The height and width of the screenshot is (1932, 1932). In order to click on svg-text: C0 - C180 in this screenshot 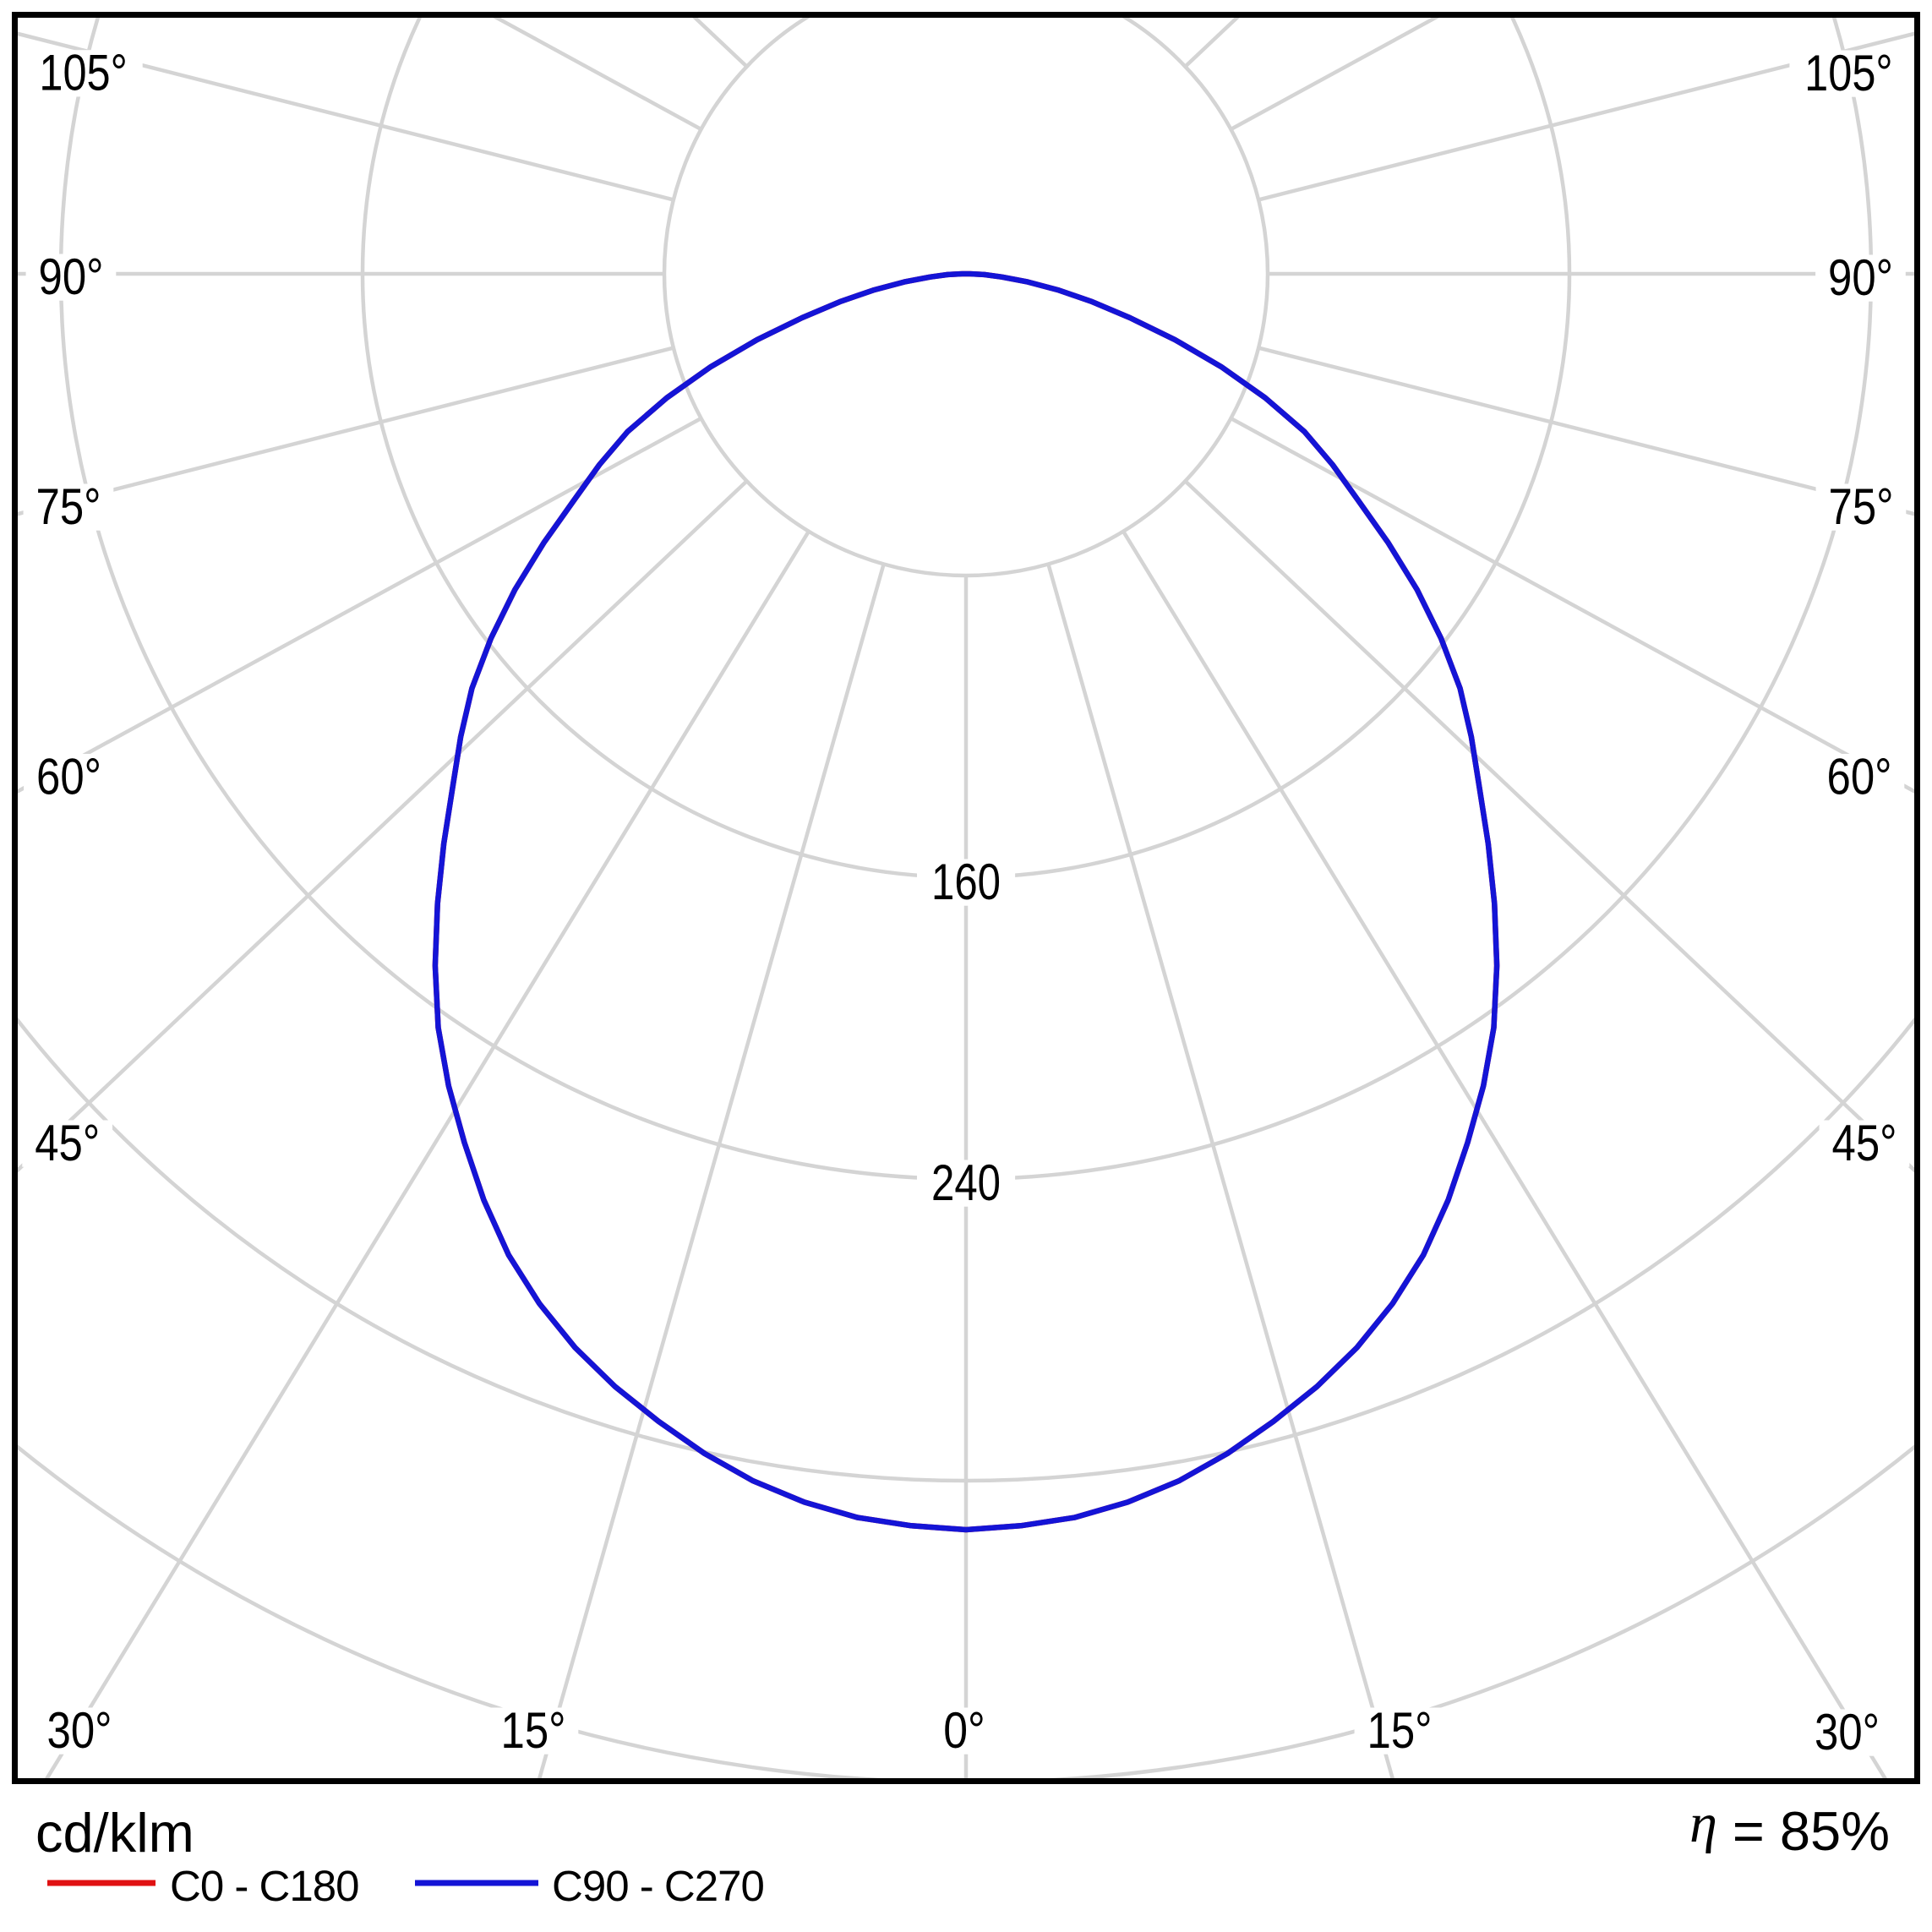, I will do `click(264, 1886)`.